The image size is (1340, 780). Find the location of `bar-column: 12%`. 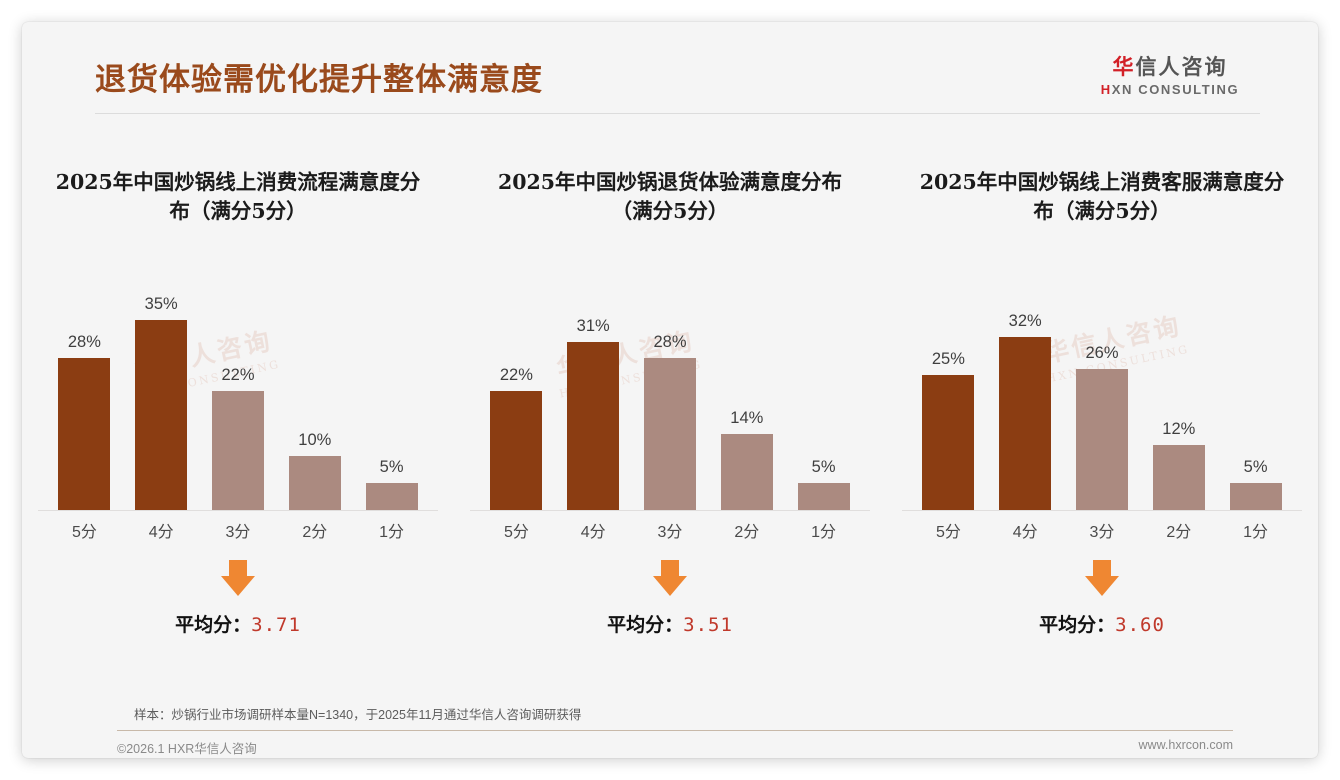

bar-column: 12% is located at coordinates (1178, 399).